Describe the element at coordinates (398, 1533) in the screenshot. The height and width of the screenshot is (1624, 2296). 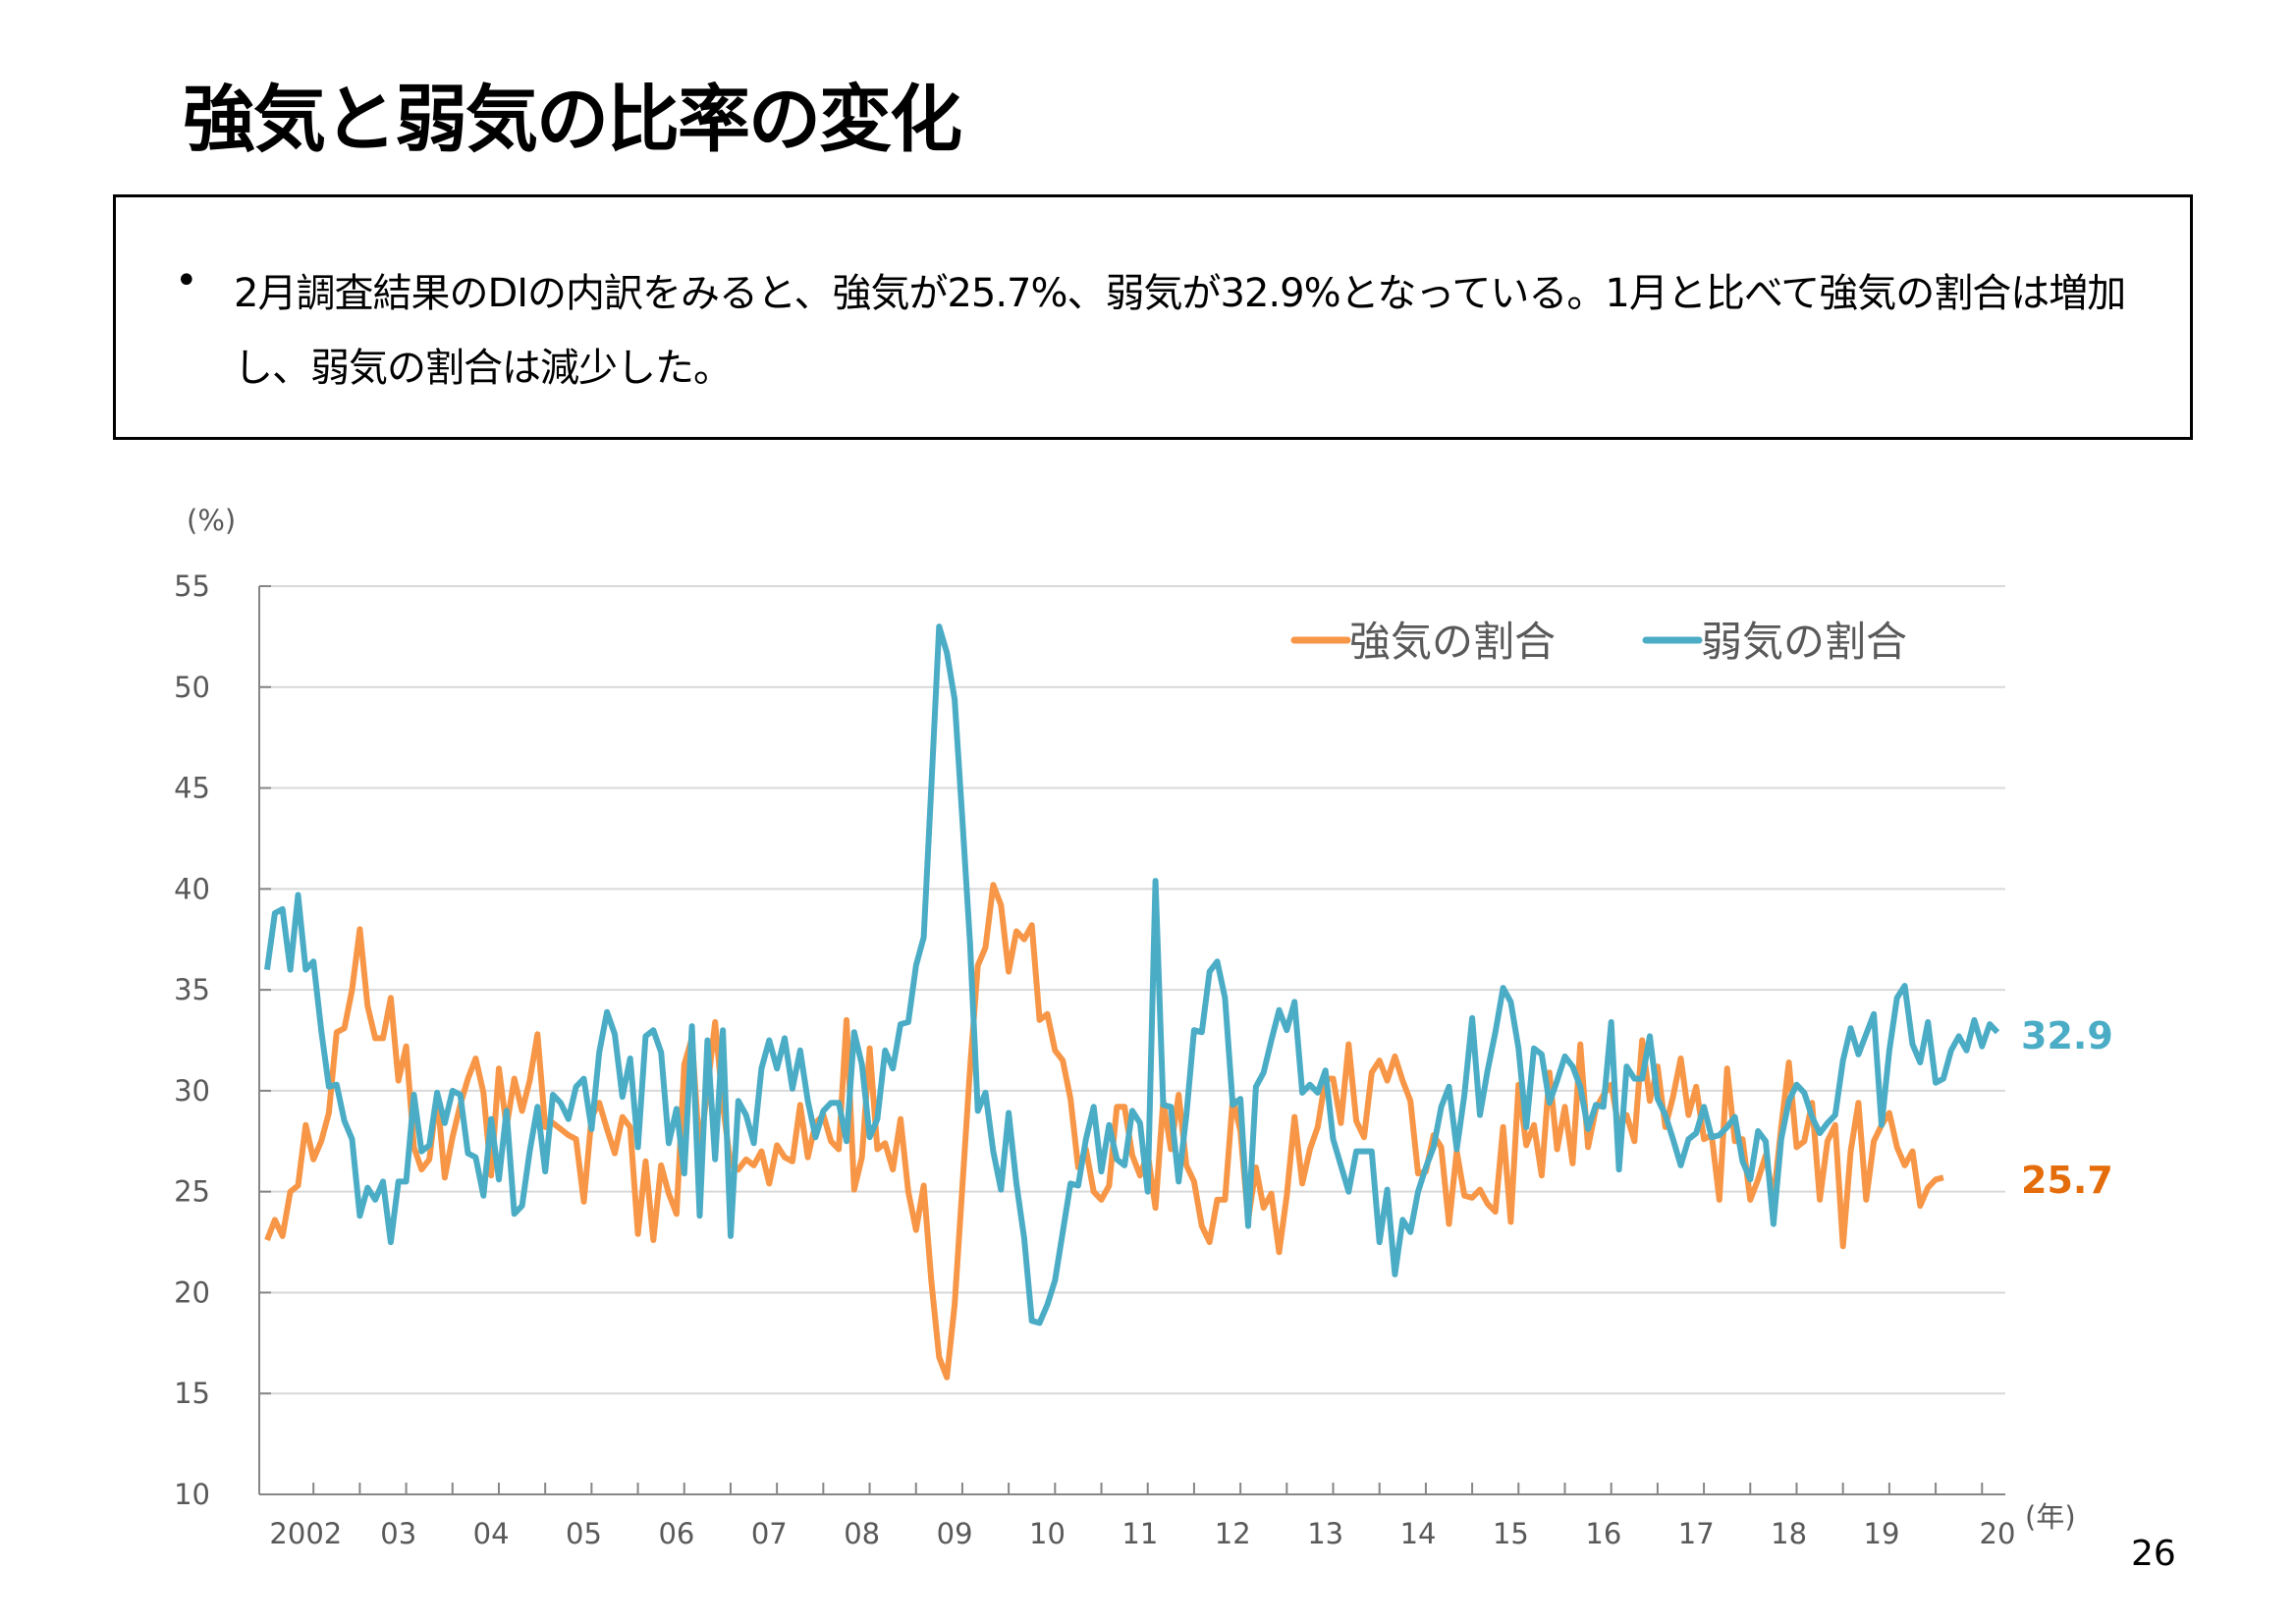
I see `x-tick-label: 03` at that location.